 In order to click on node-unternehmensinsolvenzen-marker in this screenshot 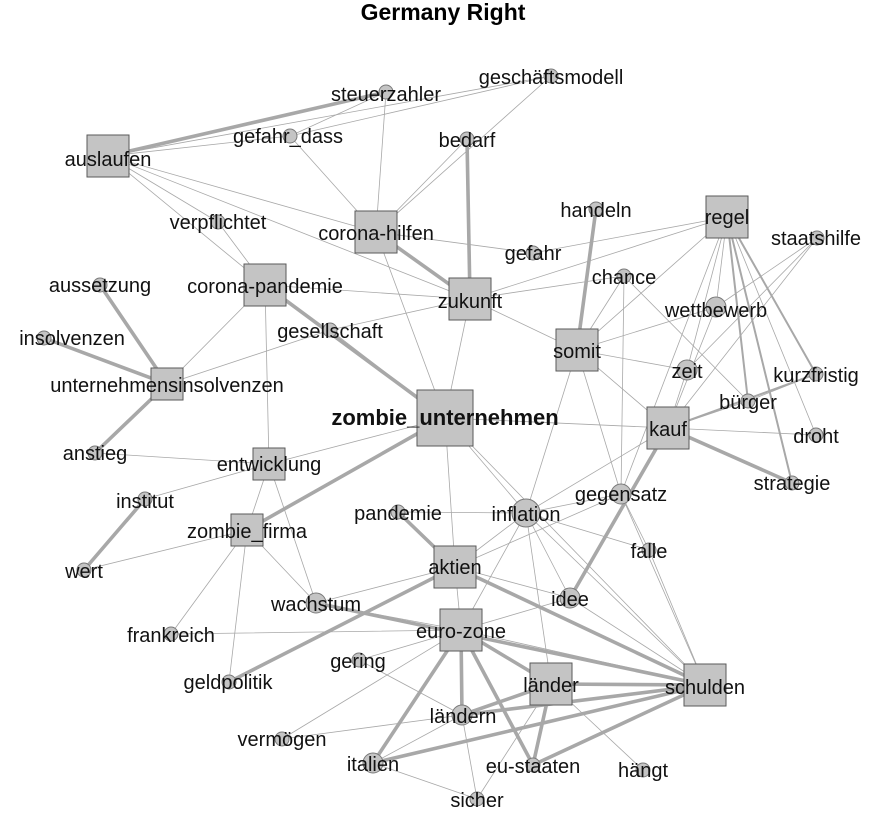, I will do `click(167, 384)`.